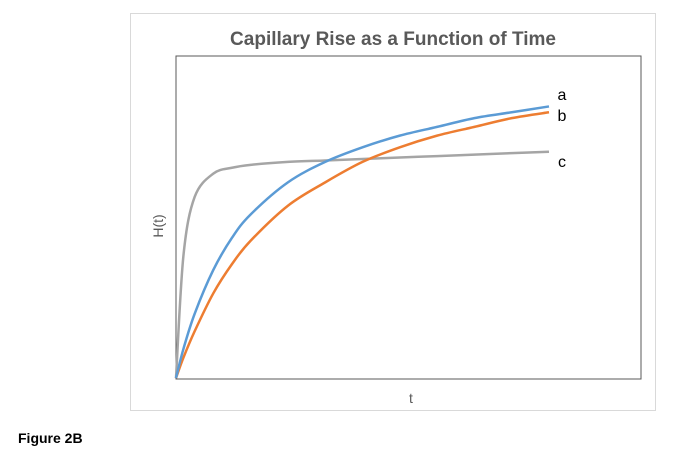 Image resolution: width=680 pixels, height=461 pixels. Describe the element at coordinates (393, 39) in the screenshot. I see `chart-title: Capillary Rise as a Function of Time` at that location.